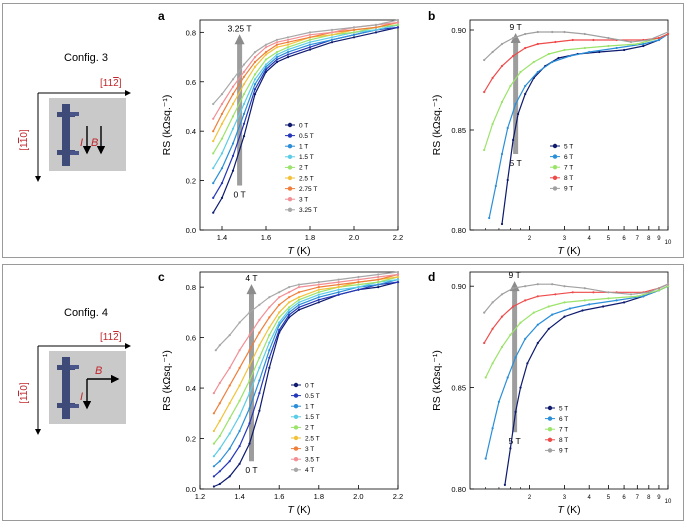 The height and width of the screenshot is (525, 689). I want to click on y-tick-label: 0.6, so click(191, 82).